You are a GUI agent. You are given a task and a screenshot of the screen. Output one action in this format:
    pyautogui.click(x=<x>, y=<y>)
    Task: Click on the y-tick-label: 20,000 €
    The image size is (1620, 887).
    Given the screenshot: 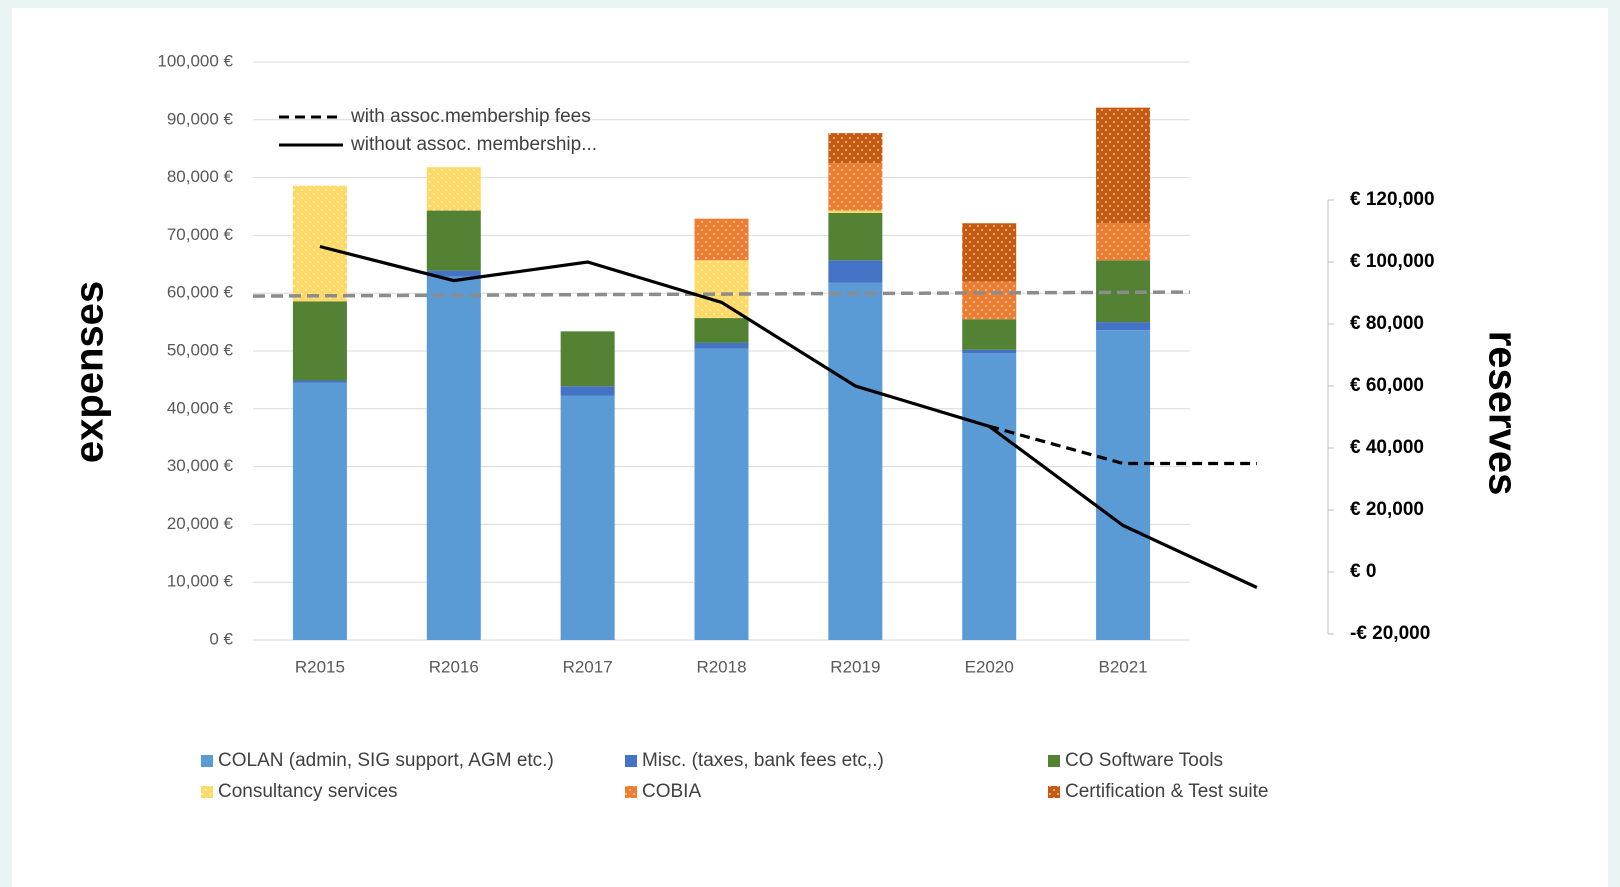 What is the action you would take?
    pyautogui.click(x=200, y=523)
    